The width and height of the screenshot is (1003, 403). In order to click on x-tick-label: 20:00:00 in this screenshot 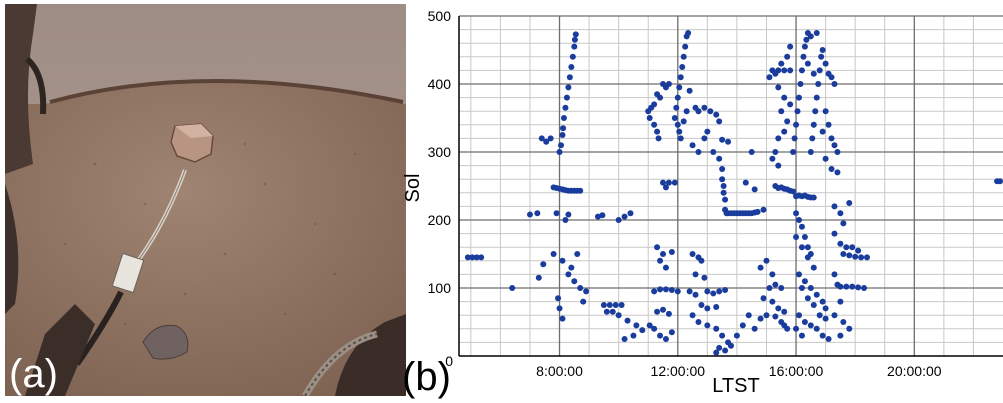, I will do `click(914, 371)`.